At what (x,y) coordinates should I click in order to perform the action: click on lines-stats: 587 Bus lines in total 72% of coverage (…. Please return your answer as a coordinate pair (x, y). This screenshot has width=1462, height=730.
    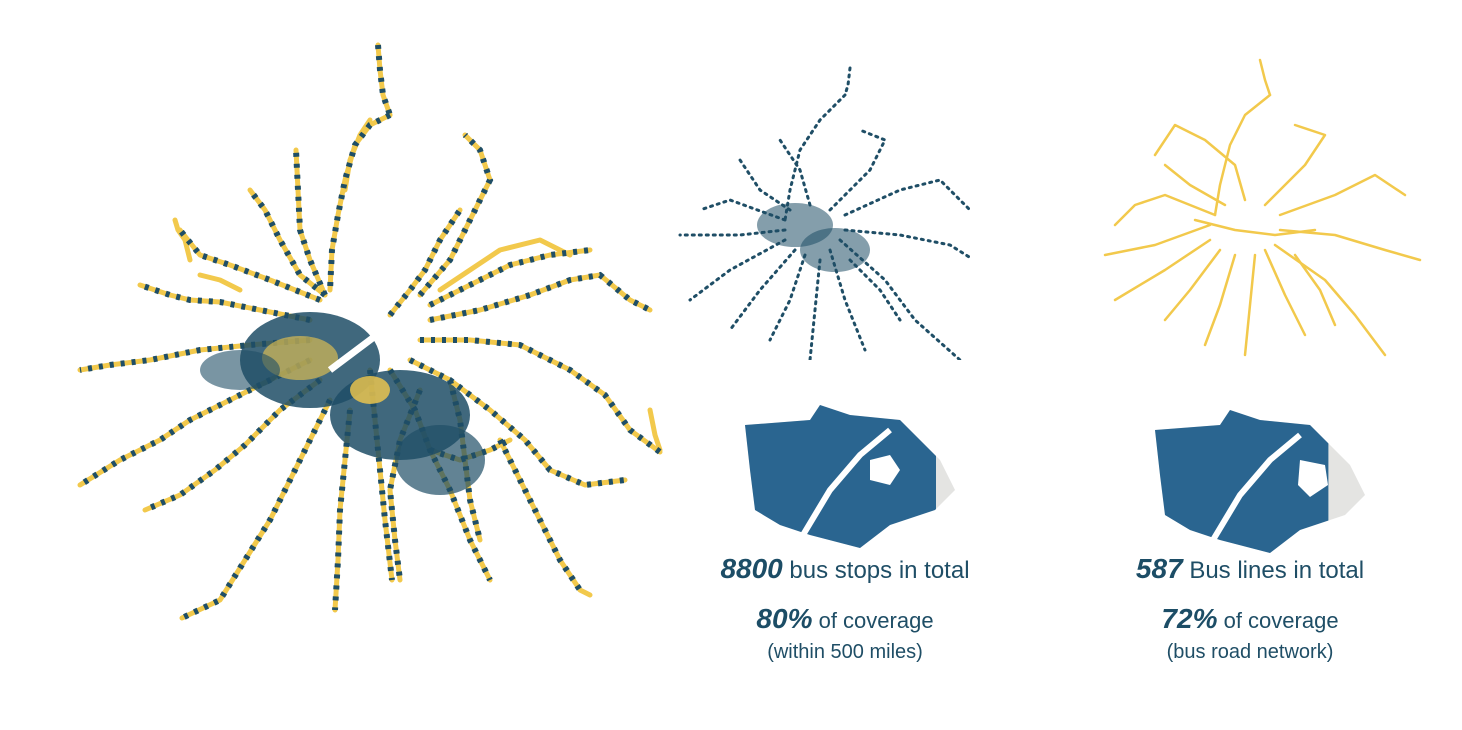
    Looking at the image, I should click on (1250, 608).